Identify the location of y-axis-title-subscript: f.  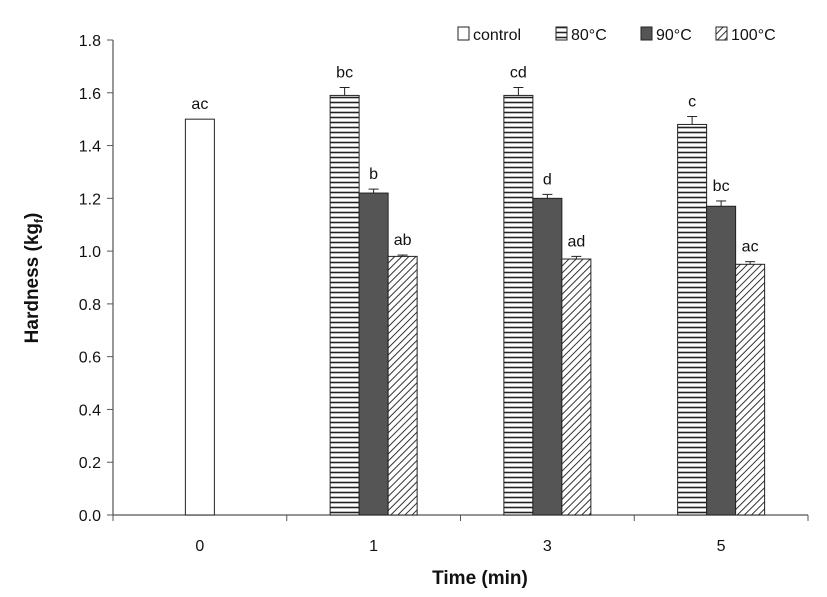
(39, 220).